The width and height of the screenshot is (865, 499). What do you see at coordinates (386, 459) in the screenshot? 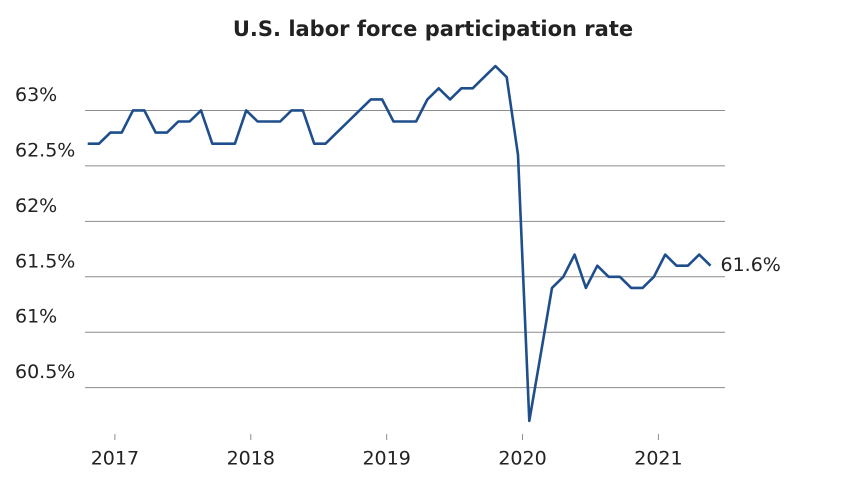
I see `x-tick-label: 2019` at bounding box center [386, 459].